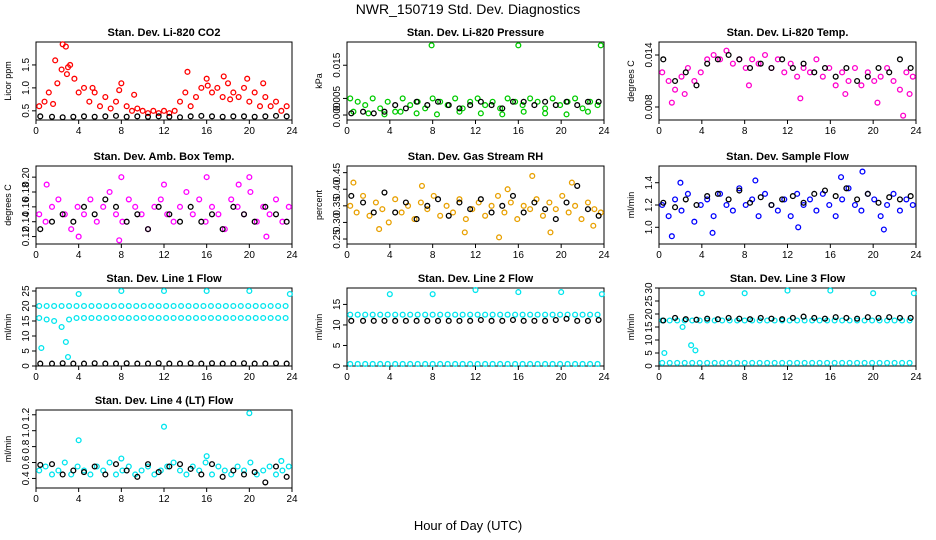 The image size is (936, 540). What do you see at coordinates (8, 81) in the screenshot?
I see `panel-1-y-axis-label: Licor ppm` at bounding box center [8, 81].